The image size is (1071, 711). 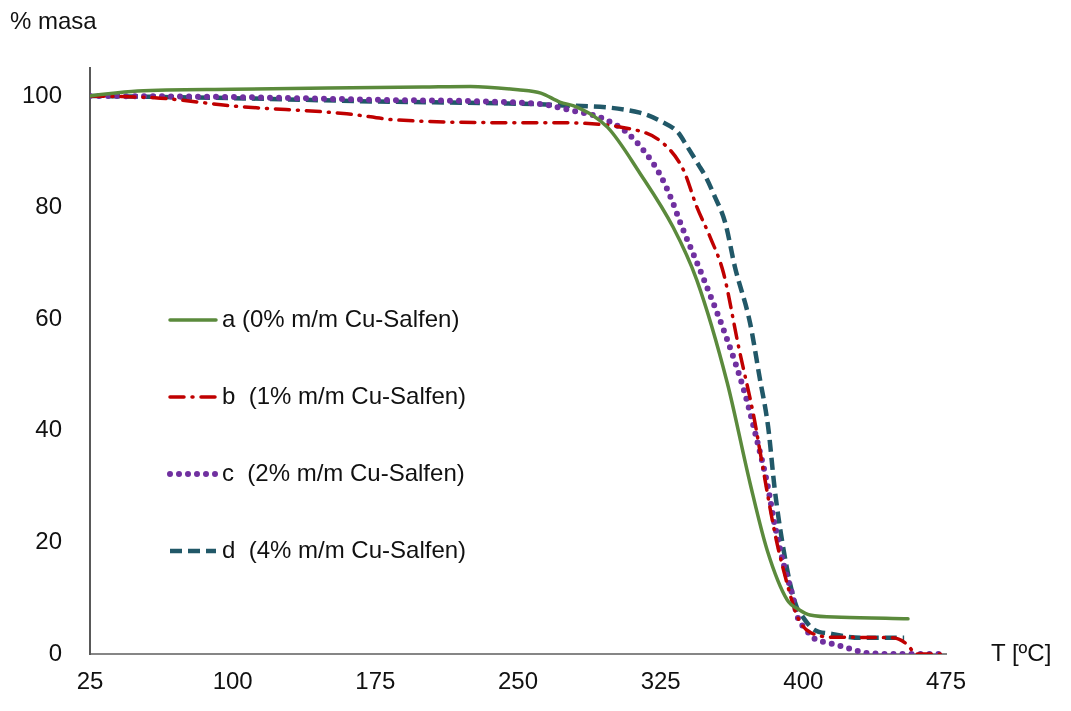 What do you see at coordinates (41, 94) in the screenshot?
I see `y-tick-label: 100` at bounding box center [41, 94].